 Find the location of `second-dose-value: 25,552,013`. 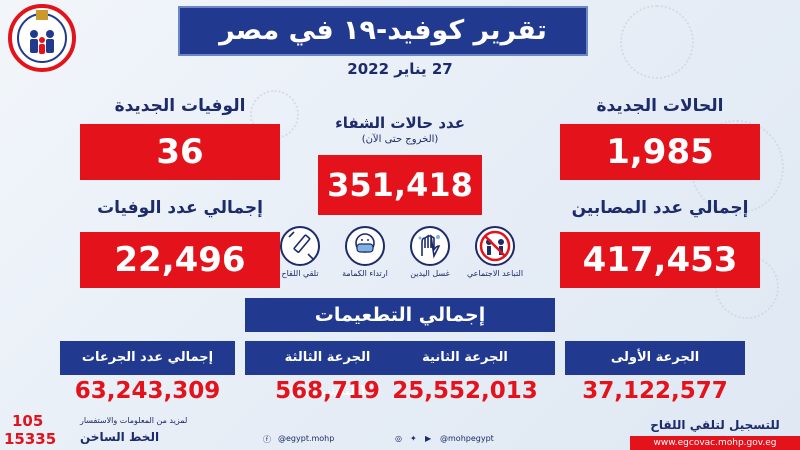

second-dose-value: 25,552,013 is located at coordinates (465, 391).